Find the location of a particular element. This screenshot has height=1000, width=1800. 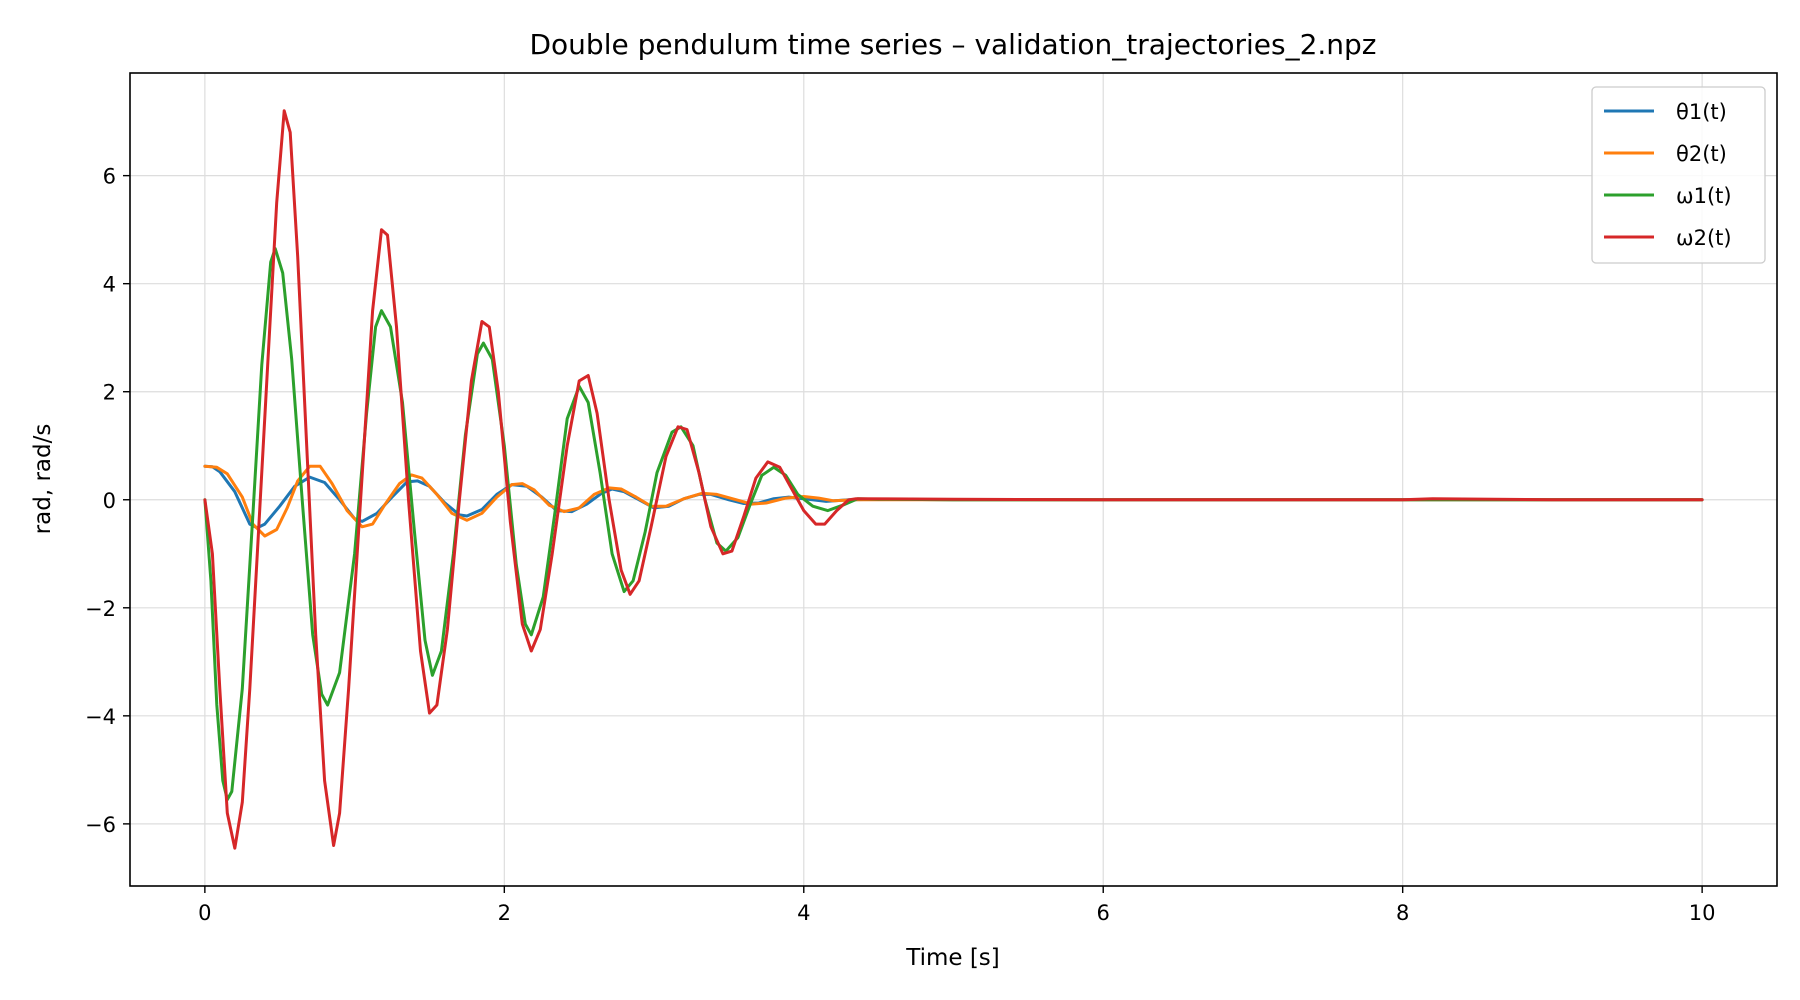

x-axis-label: Time [s] is located at coordinates (952, 958).